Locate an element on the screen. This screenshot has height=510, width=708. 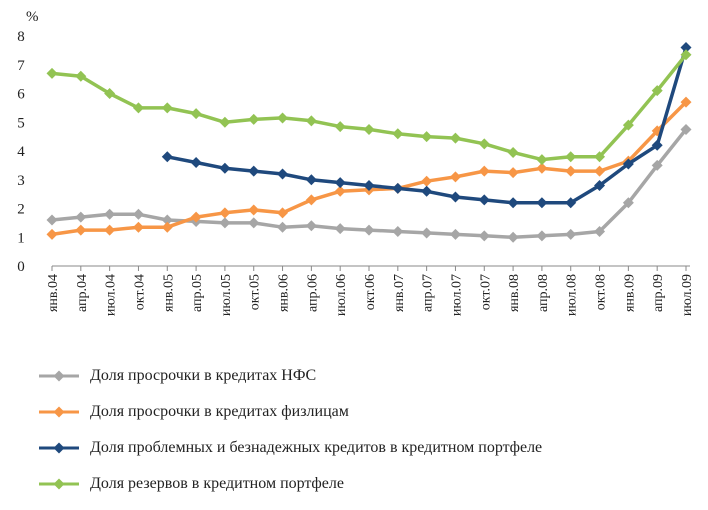
x-tick-label: июл.09 is located at coordinates (687, 295).